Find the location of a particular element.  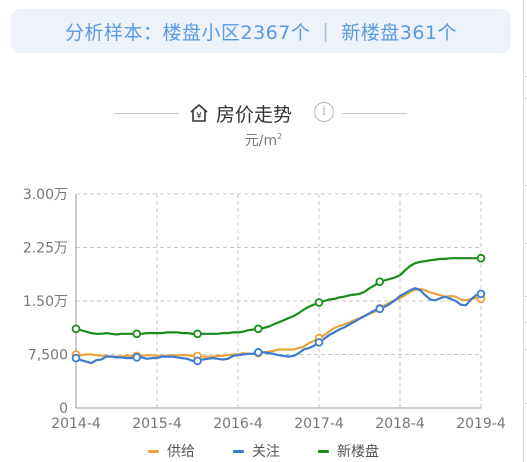

chart-title-row: ¥ 房价走势 i is located at coordinates (263, 114).